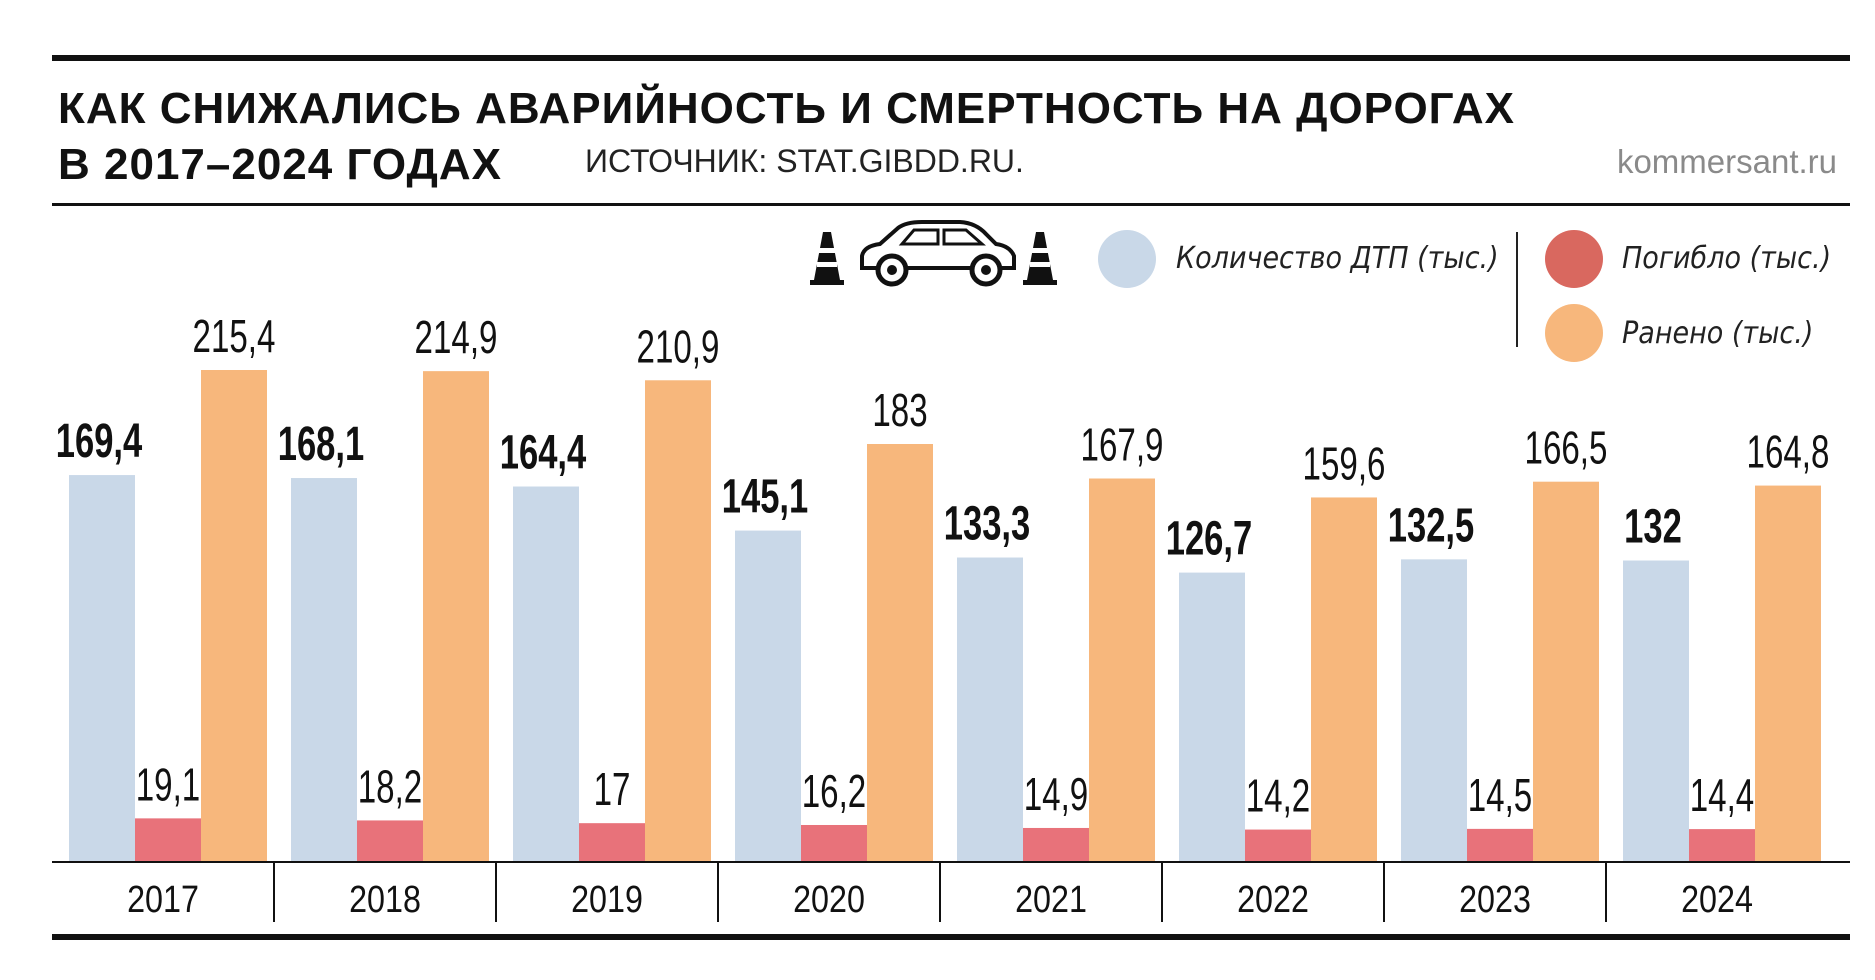  Describe the element at coordinates (1495, 900) in the screenshot. I see `x-tick-label-2023: 2023` at that location.